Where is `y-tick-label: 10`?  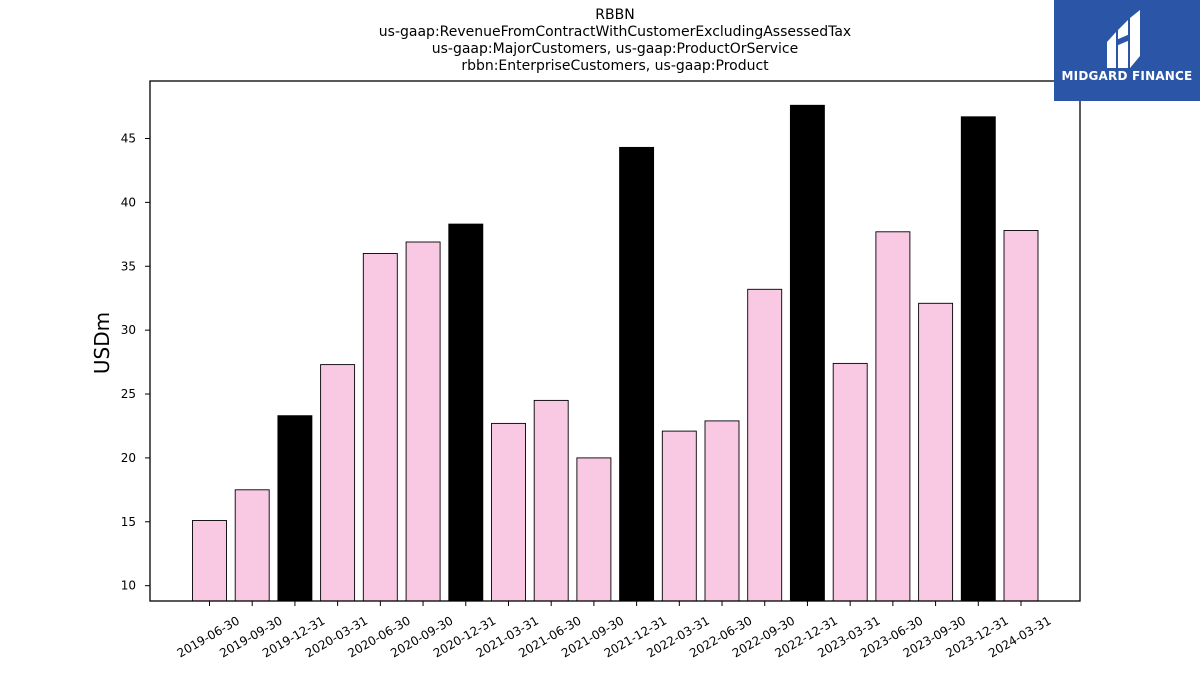
y-tick-label: 10 is located at coordinates (128, 586).